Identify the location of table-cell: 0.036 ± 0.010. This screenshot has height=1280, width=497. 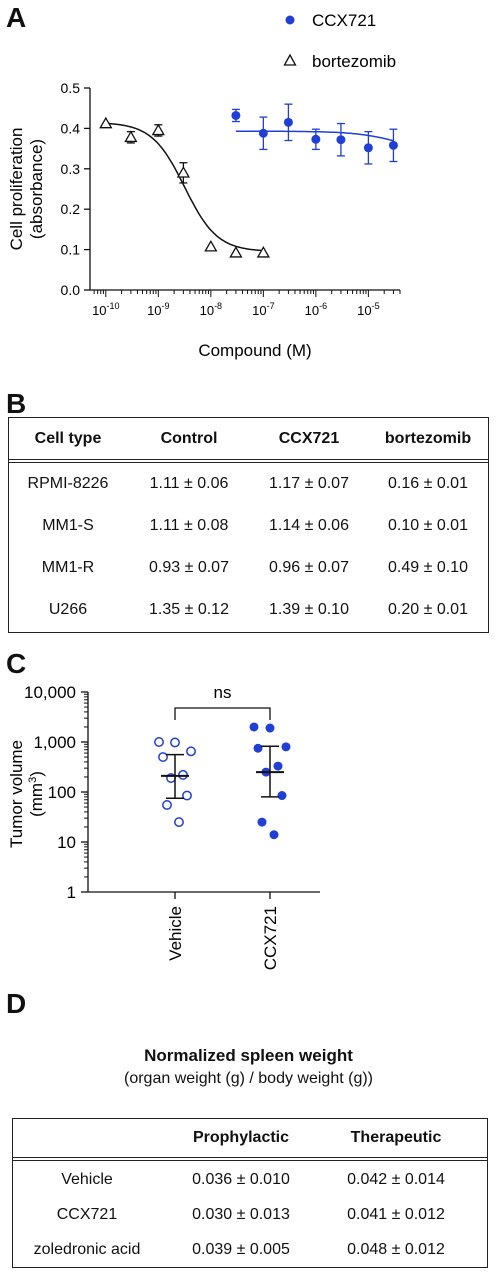
(241, 1179).